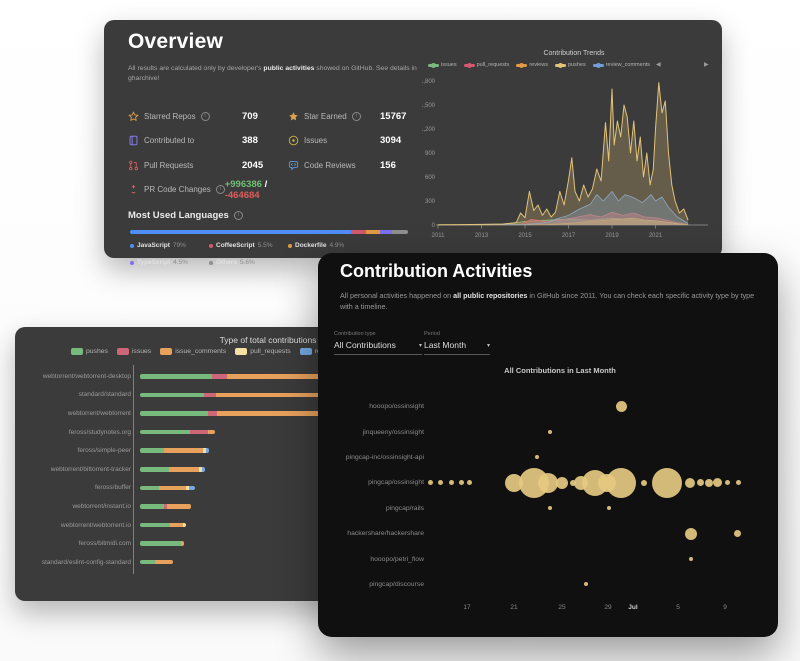 This screenshot has height=661, width=800. I want to click on repo-label: feross/studynotes.org, so click(99, 432).